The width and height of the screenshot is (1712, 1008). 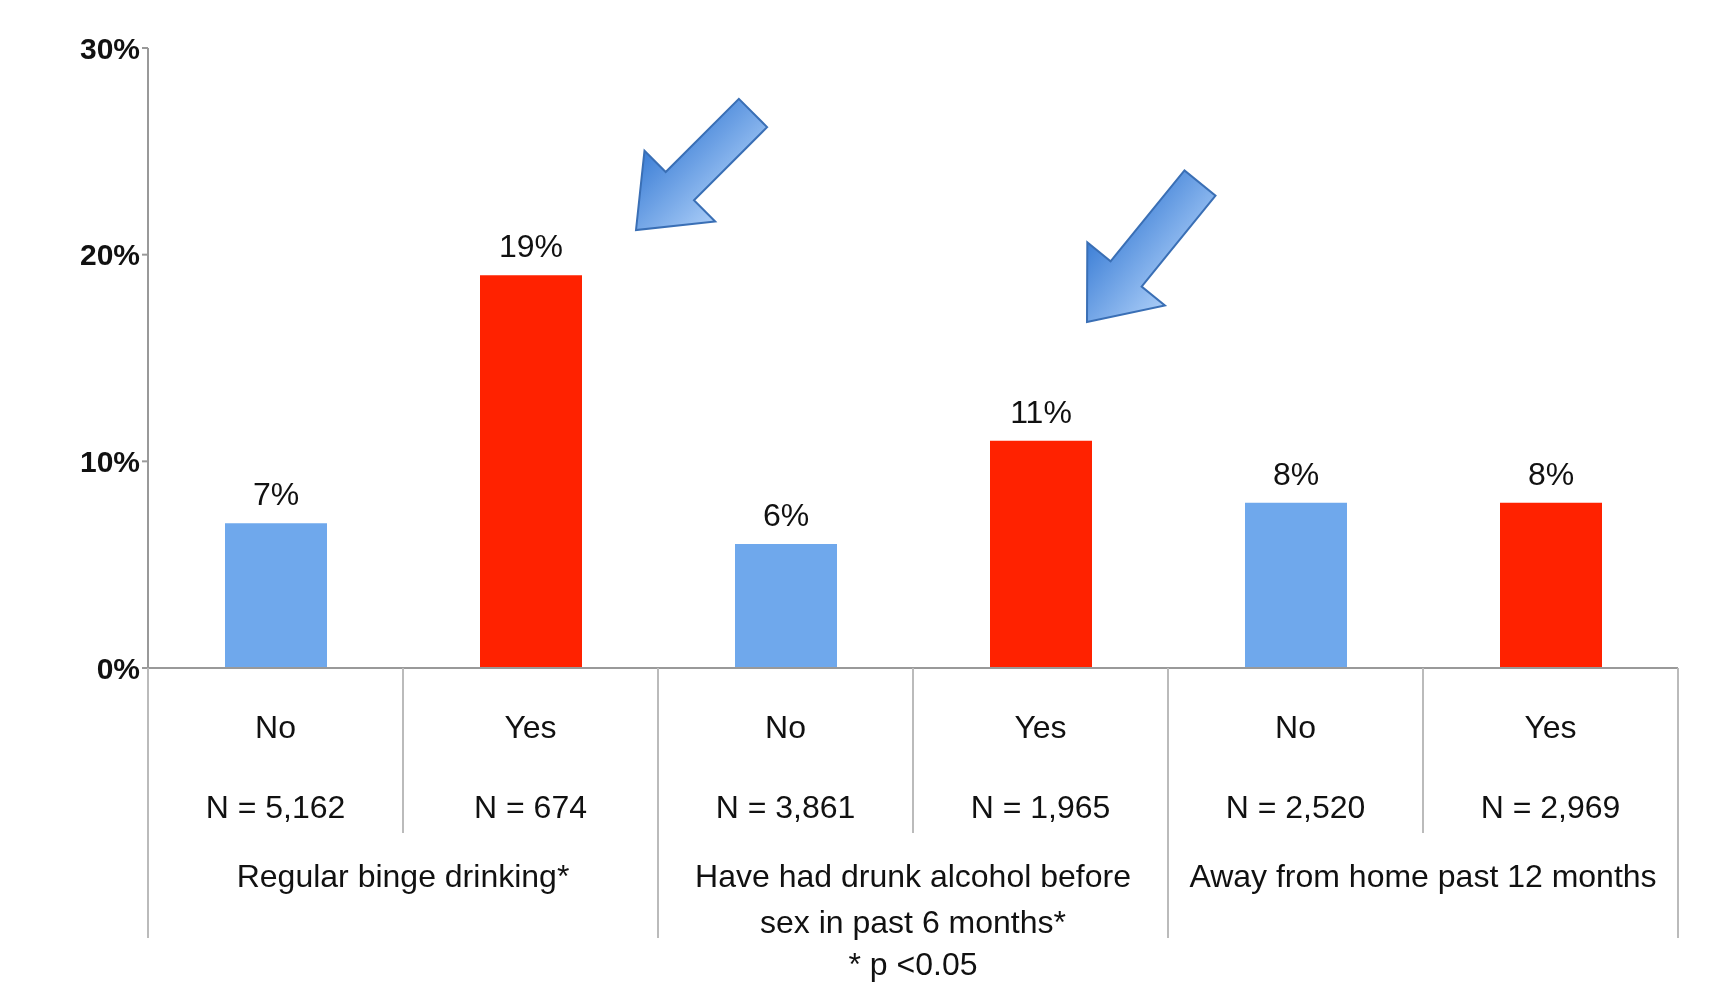 I want to click on category-label: No N = 2,520, so click(x=1295, y=767).